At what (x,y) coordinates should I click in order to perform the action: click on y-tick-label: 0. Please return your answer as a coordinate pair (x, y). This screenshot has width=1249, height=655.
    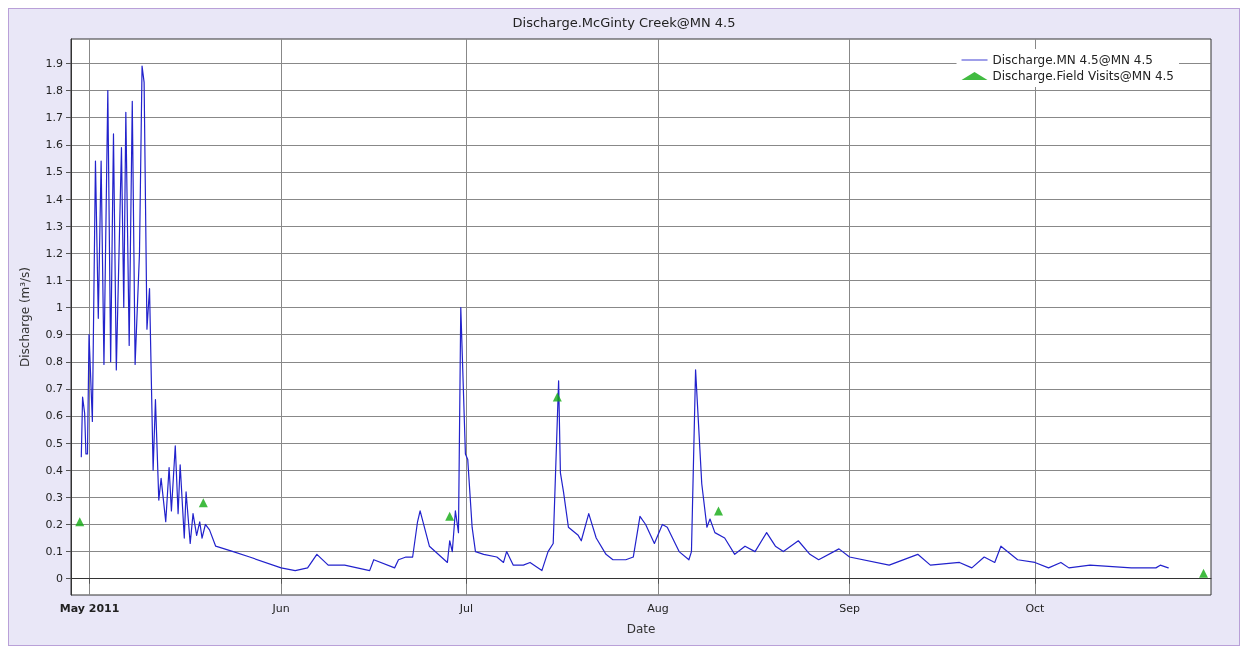
    Looking at the image, I should click on (59, 579).